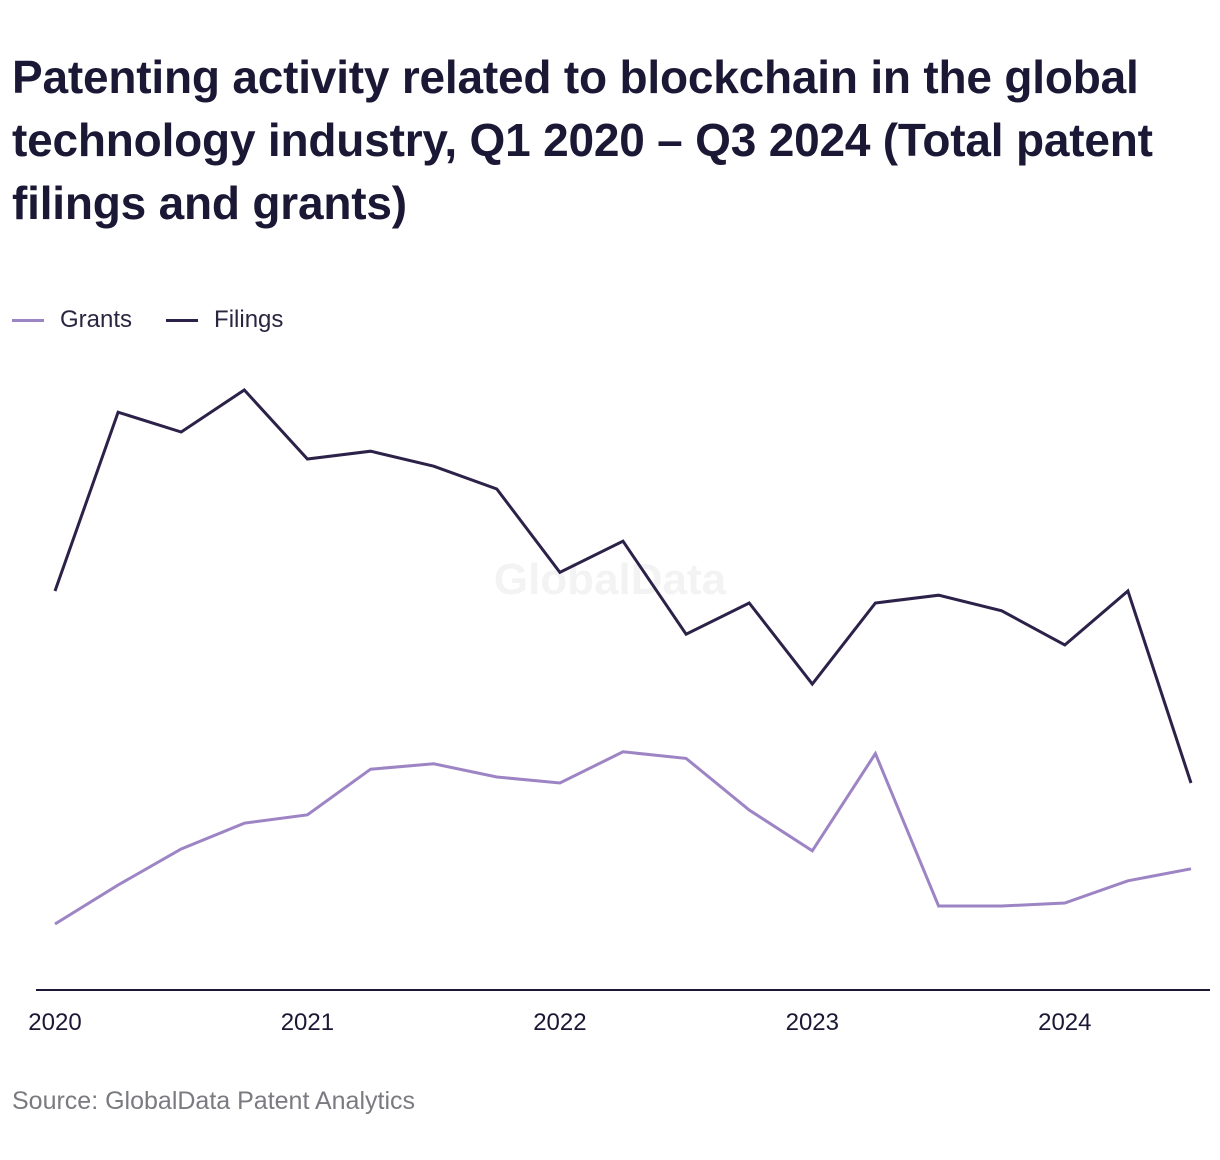  I want to click on legend-item-grants: Grants, so click(72, 320).